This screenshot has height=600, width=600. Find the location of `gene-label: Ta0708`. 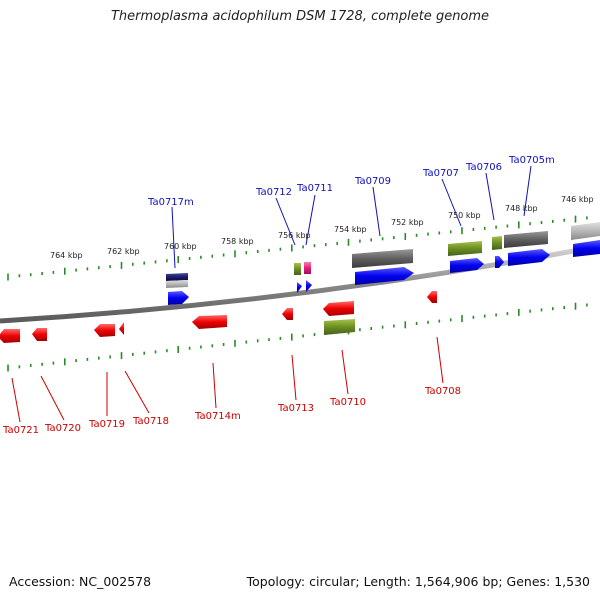

gene-label: Ta0708 is located at coordinates (442, 391).